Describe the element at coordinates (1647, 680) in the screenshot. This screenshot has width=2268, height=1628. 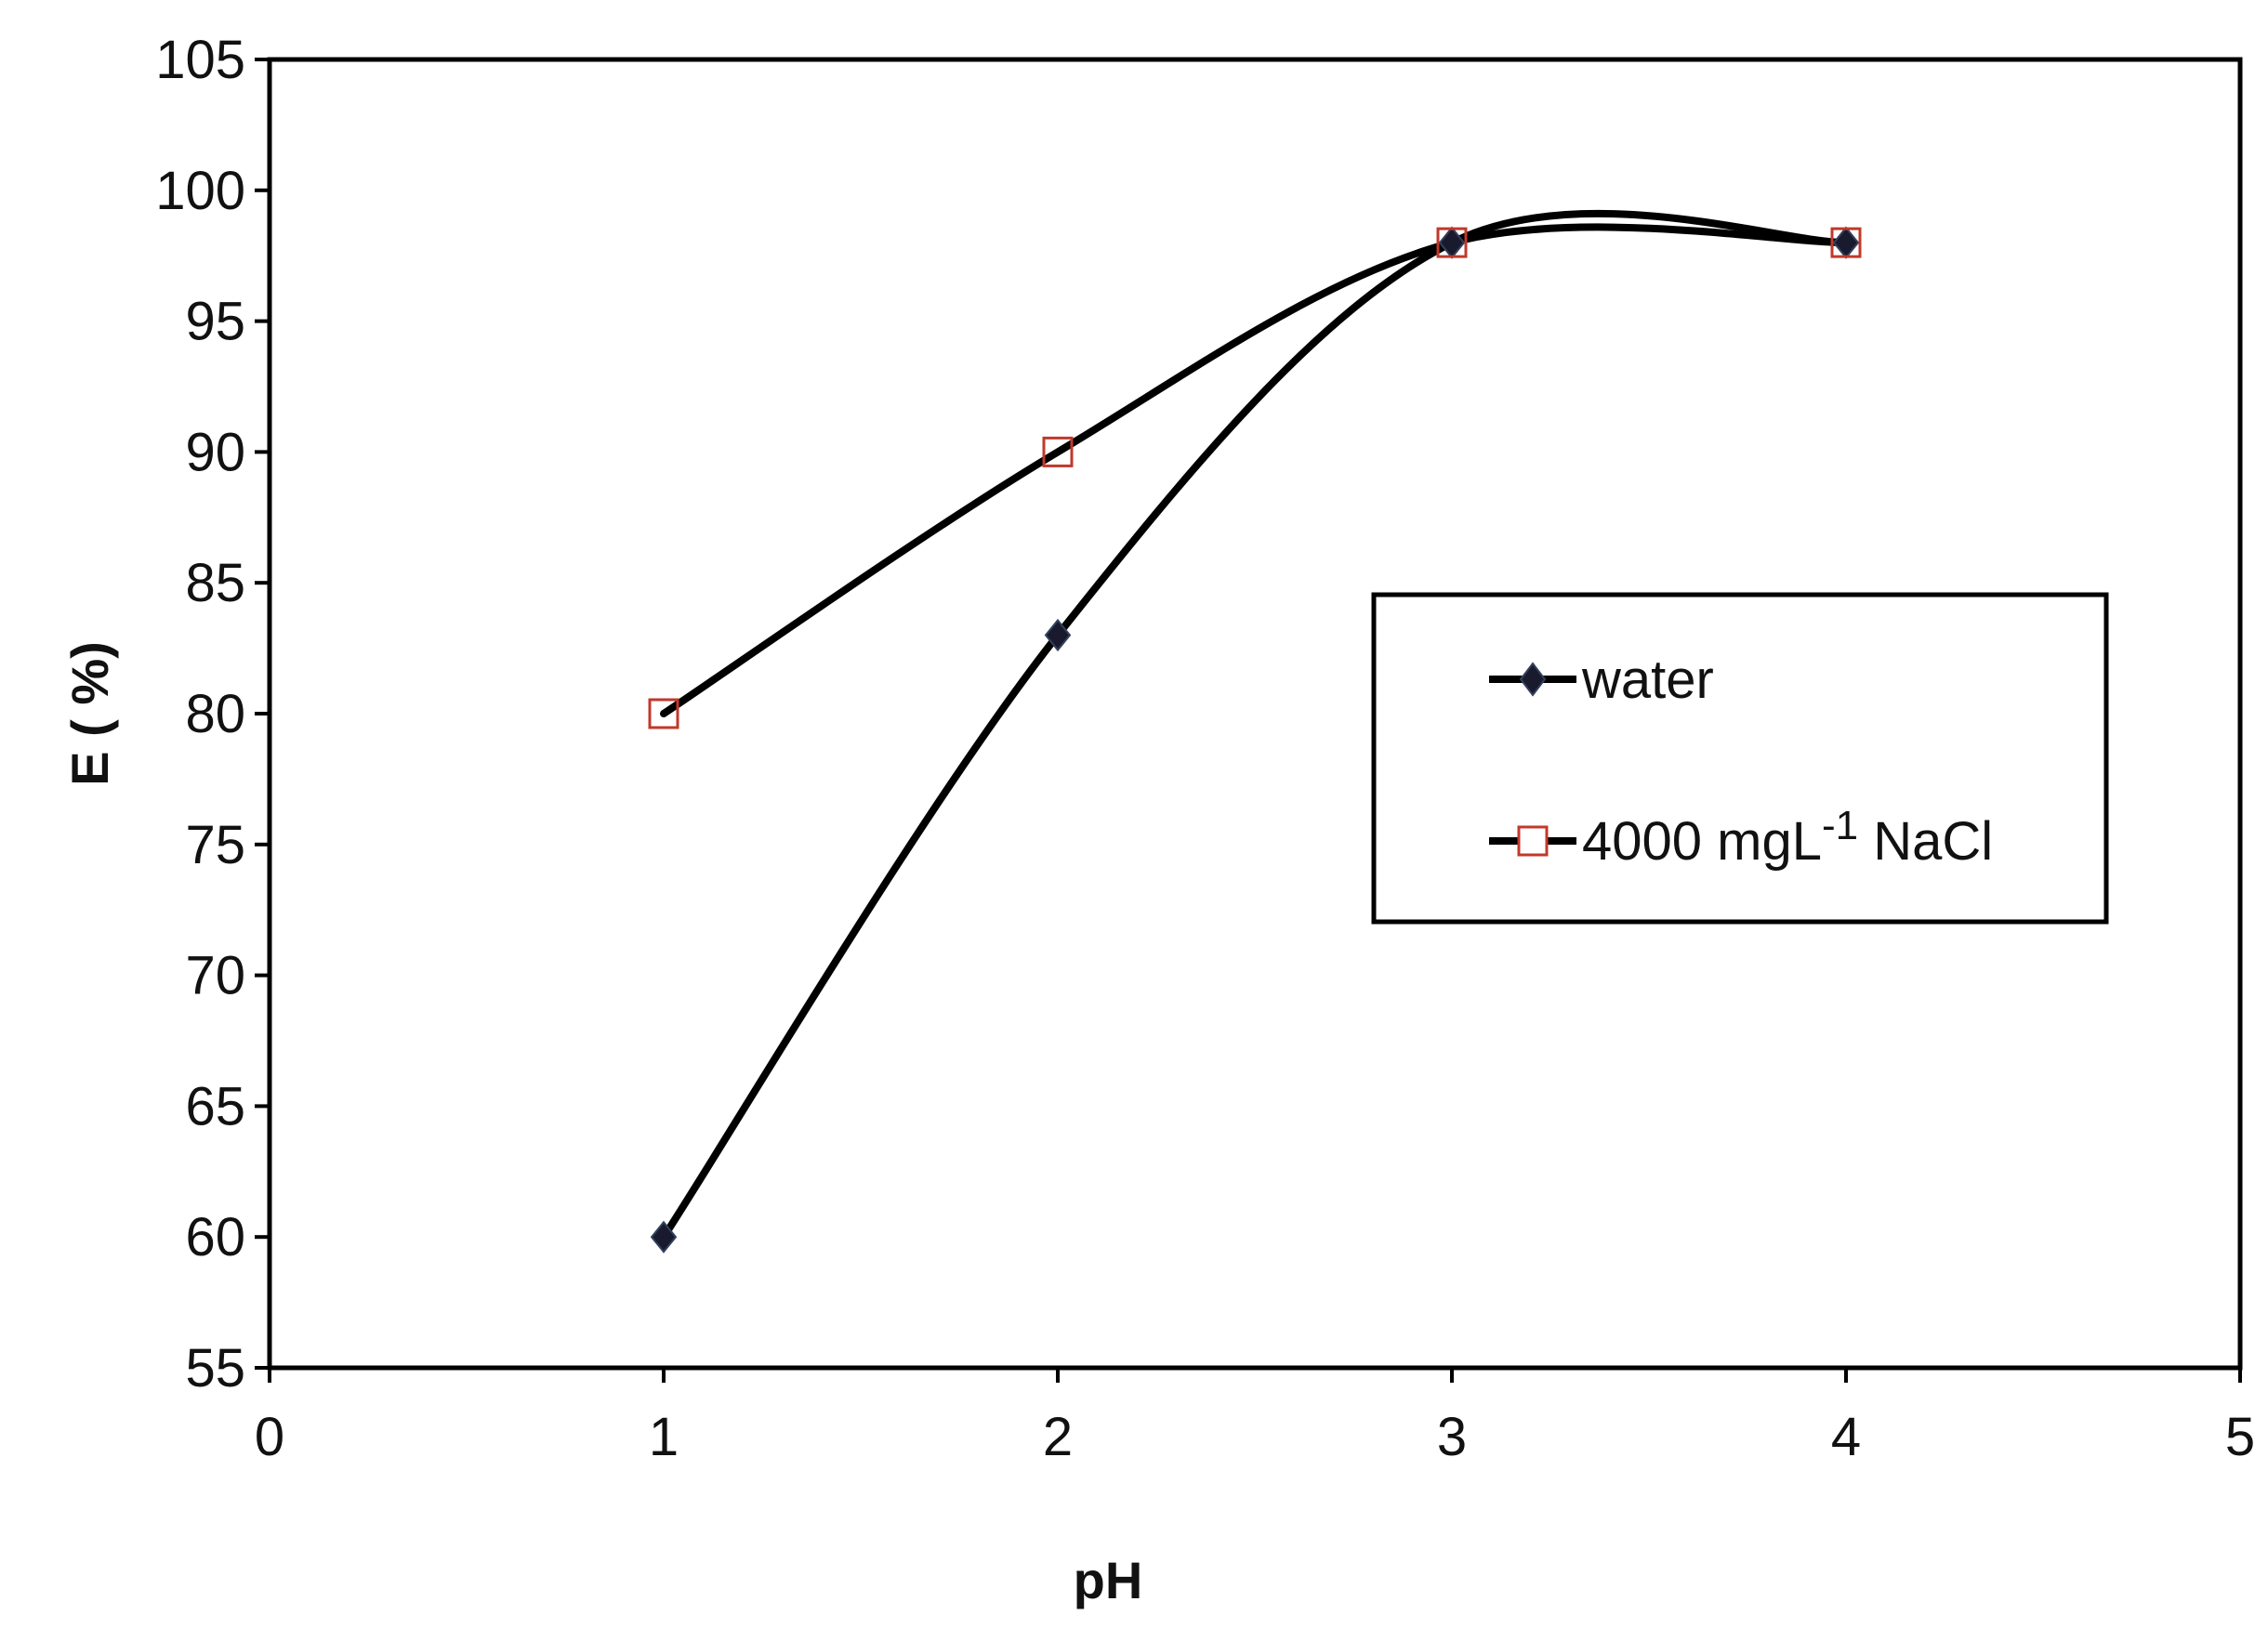
I see `legend-label-water: water` at that location.